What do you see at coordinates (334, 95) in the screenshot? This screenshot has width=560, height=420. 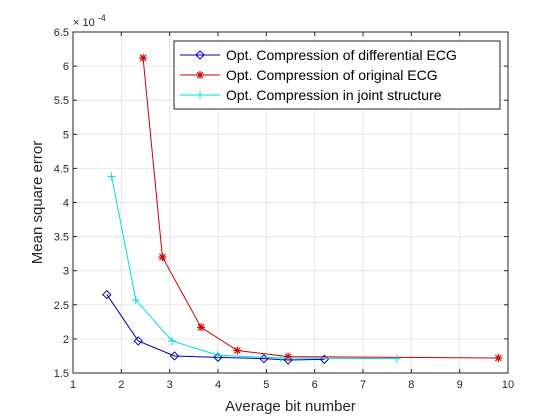 I see `legend-label: Opt. Compression in joint structure` at bounding box center [334, 95].